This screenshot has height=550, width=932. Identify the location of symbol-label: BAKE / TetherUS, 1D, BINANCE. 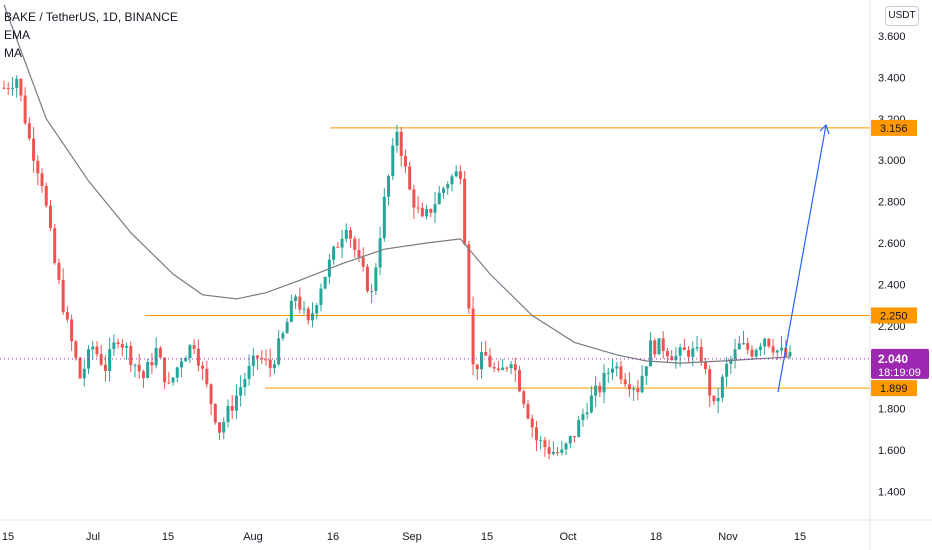
(91, 17).